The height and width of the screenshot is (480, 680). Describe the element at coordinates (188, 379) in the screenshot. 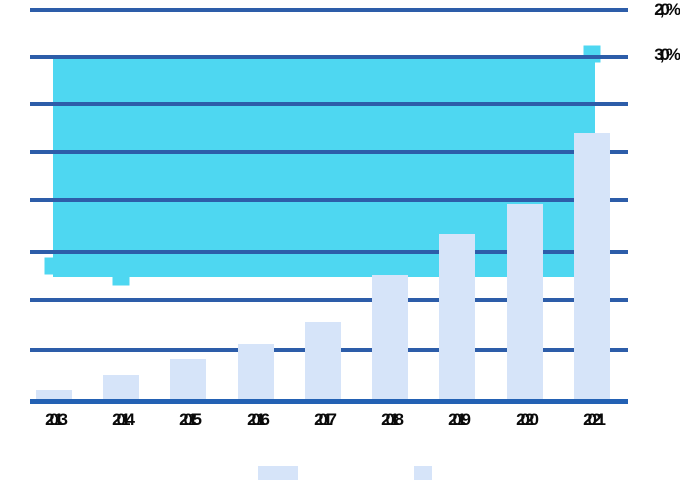

I see `bar-2015` at that location.